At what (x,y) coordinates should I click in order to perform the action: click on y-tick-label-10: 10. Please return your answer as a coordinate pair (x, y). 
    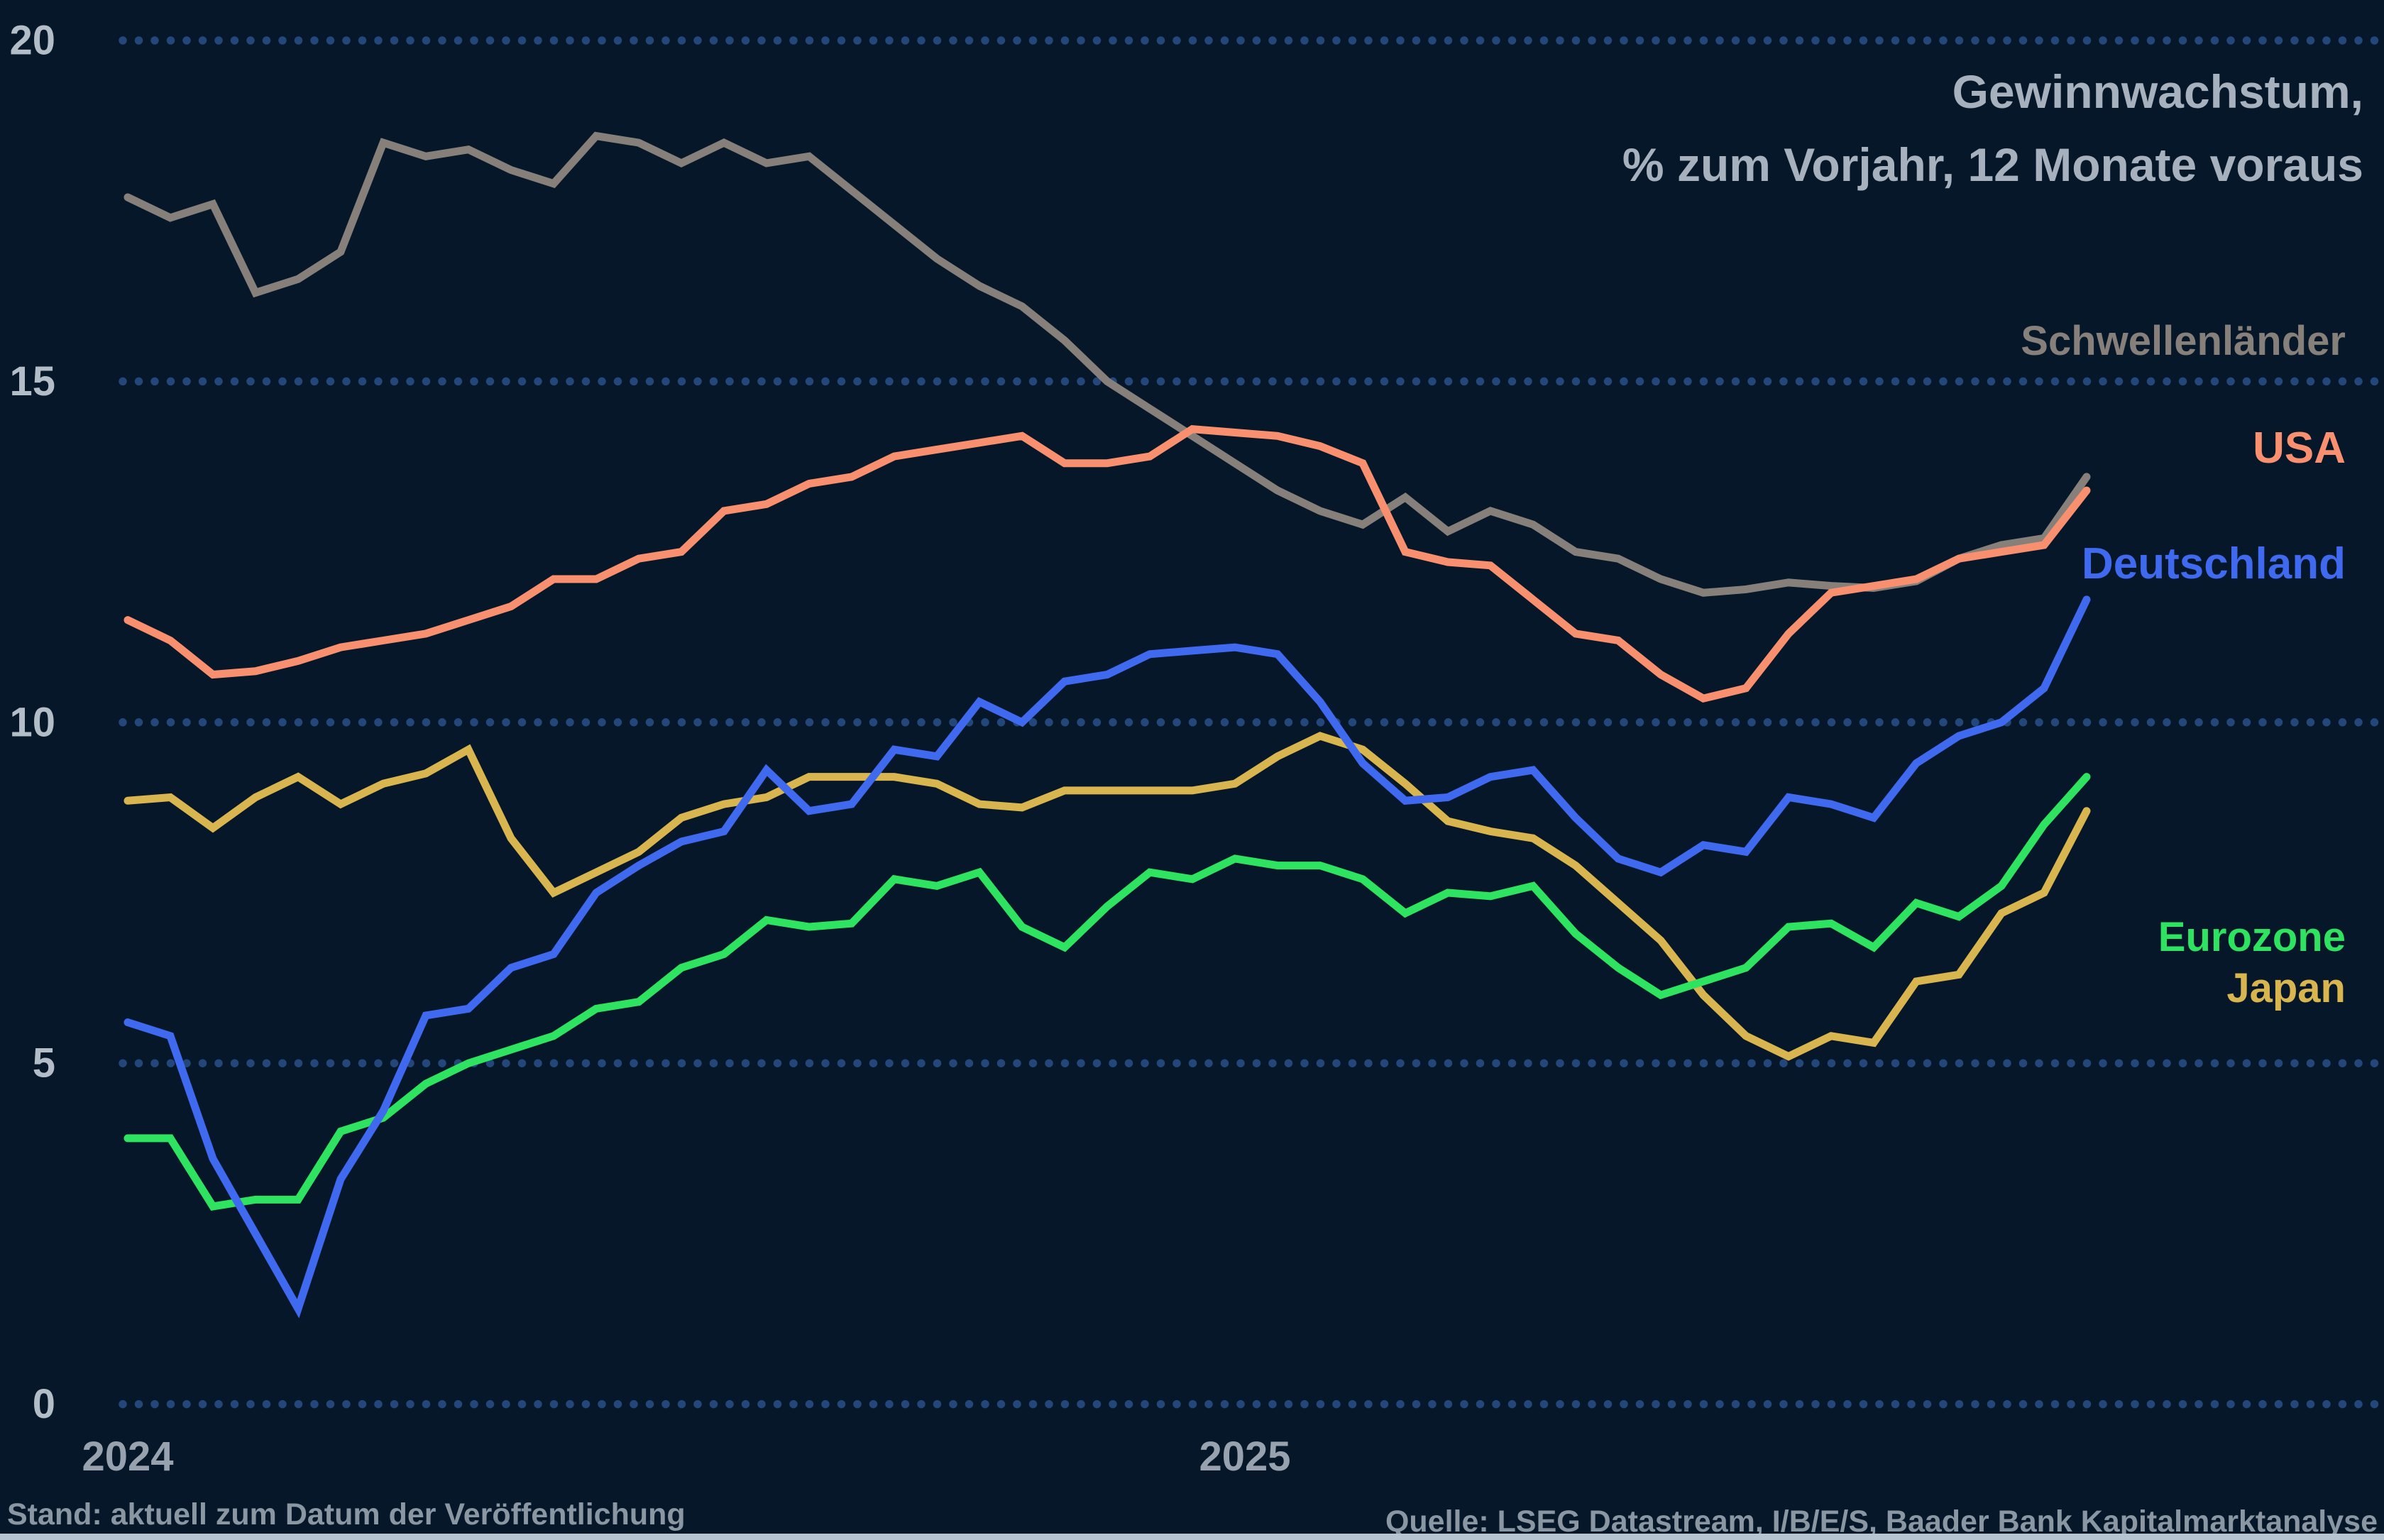
    Looking at the image, I should click on (32, 722).